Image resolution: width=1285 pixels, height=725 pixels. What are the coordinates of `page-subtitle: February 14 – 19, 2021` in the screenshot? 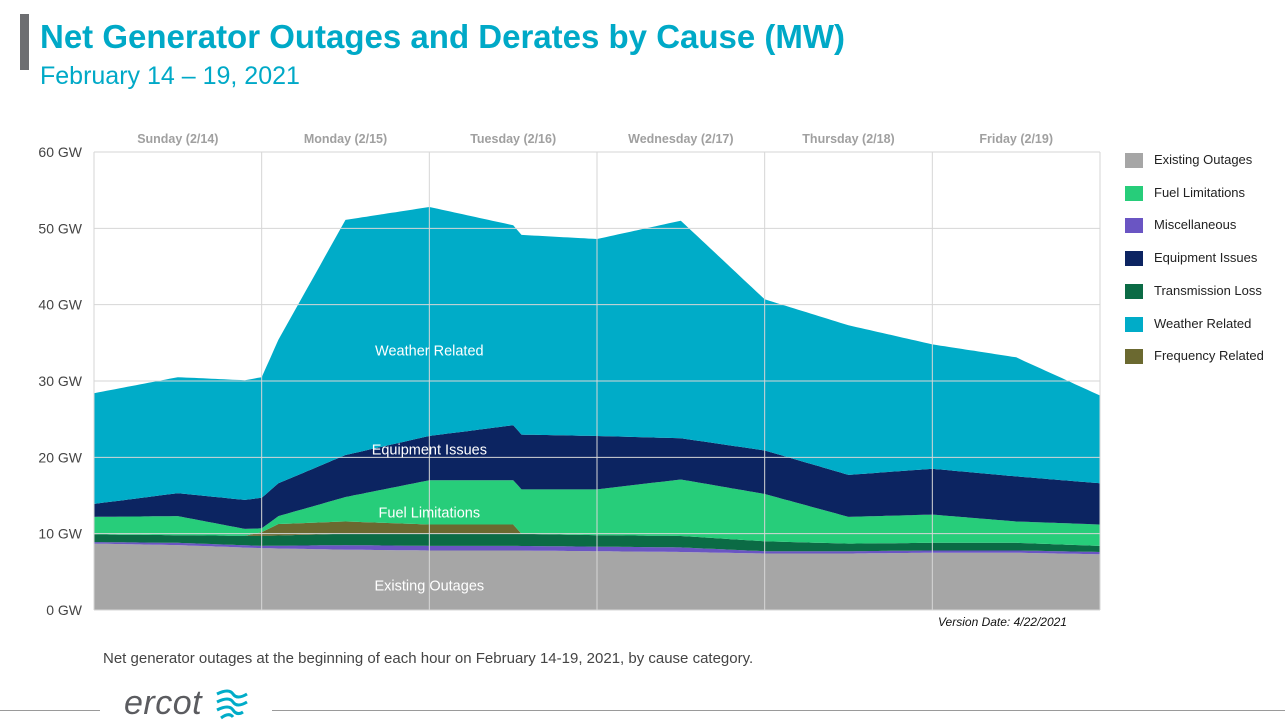 It's located at (170, 76).